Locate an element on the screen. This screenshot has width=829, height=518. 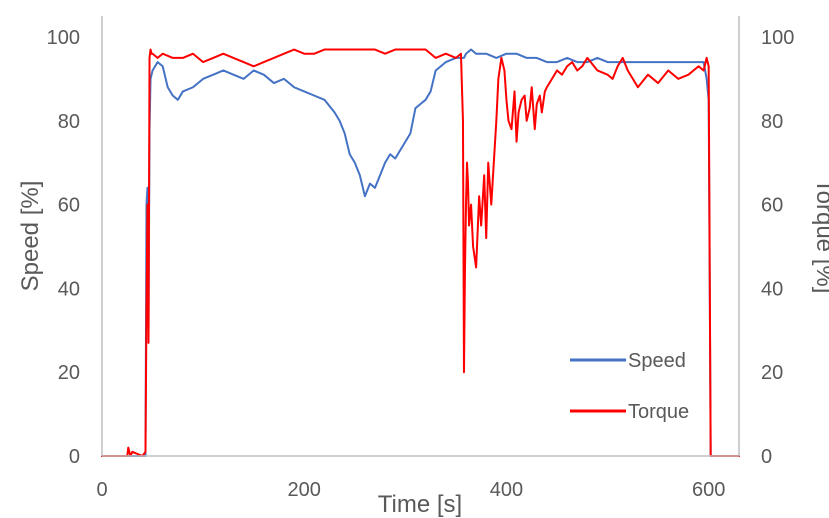
left-y-tick-label: 20 is located at coordinates (69, 373).